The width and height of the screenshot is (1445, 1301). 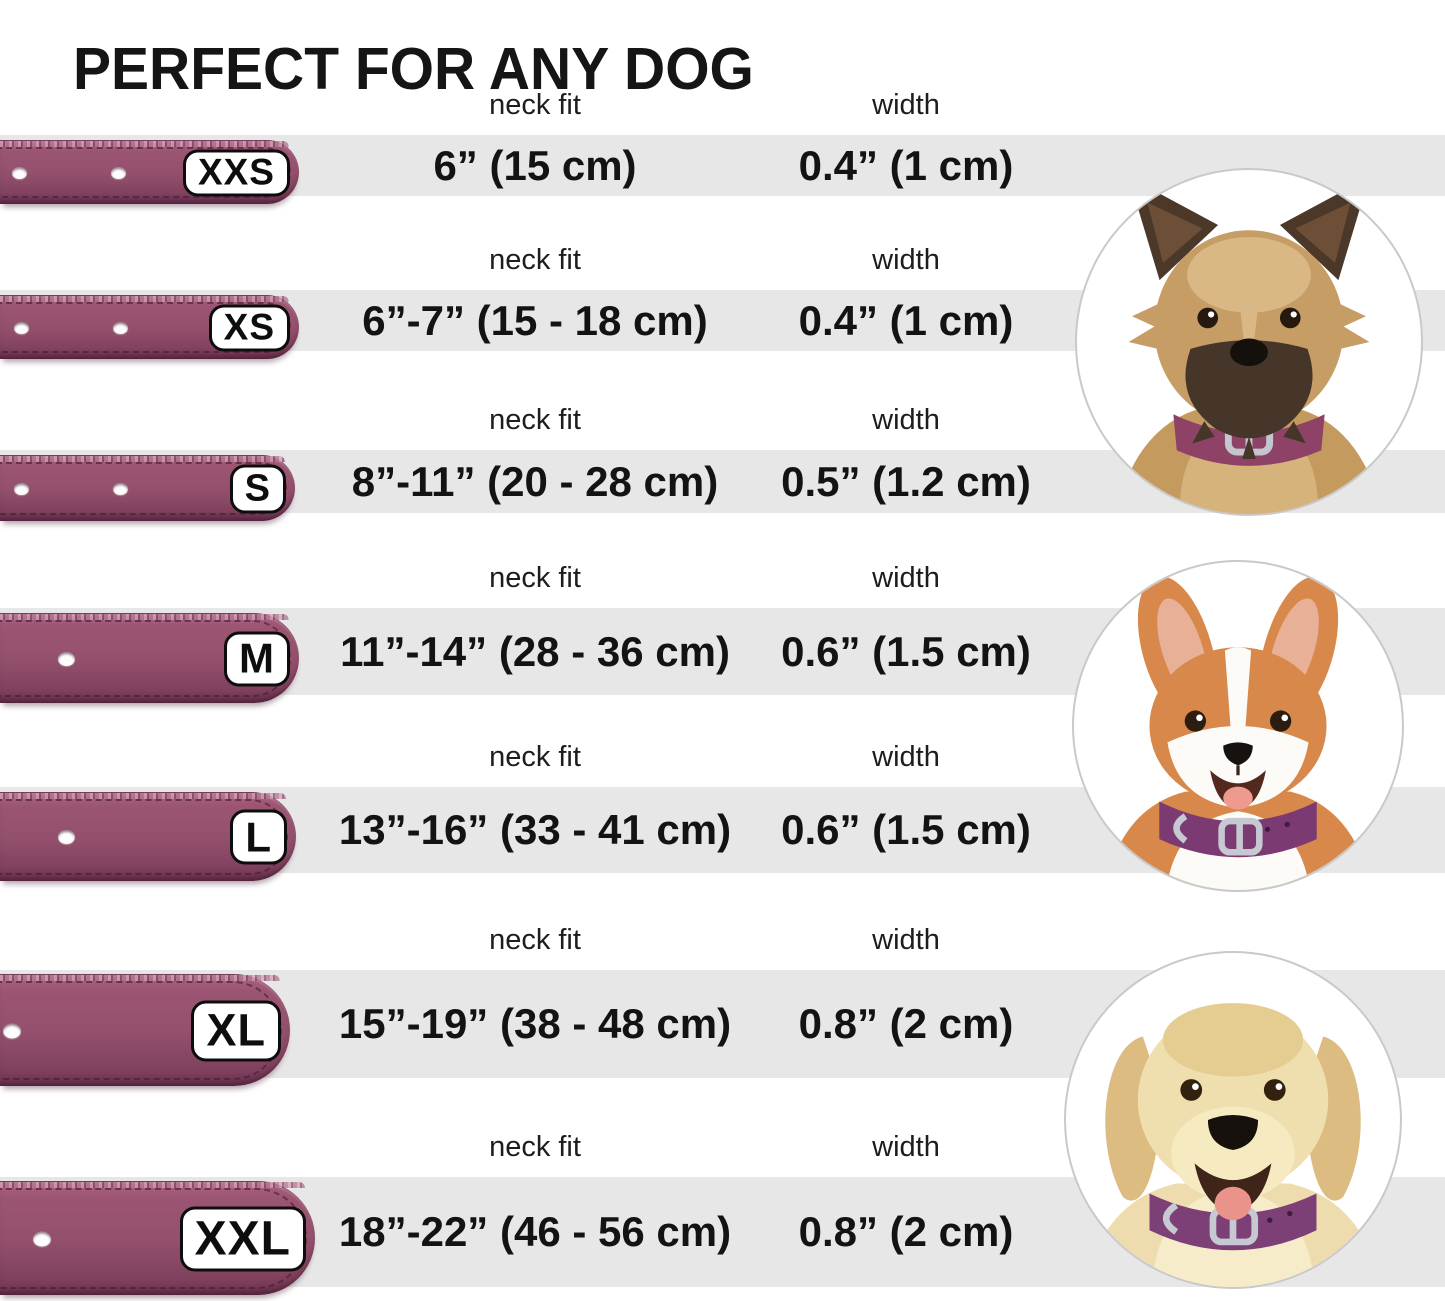 What do you see at coordinates (413, 69) in the screenshot?
I see `page-title: PERFECT FOR ANY DOG` at bounding box center [413, 69].